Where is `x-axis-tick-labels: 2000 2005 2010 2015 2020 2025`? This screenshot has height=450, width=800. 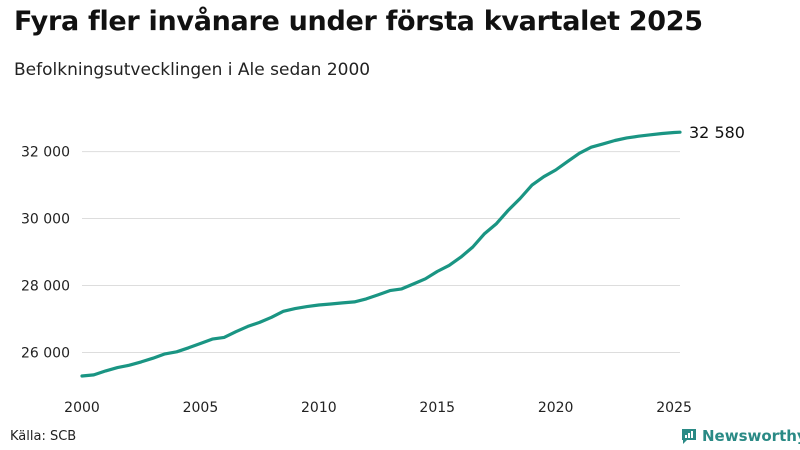
x-axis-tick-labels: 2000 2005 2010 2015 2020 2025 is located at coordinates (378, 408).